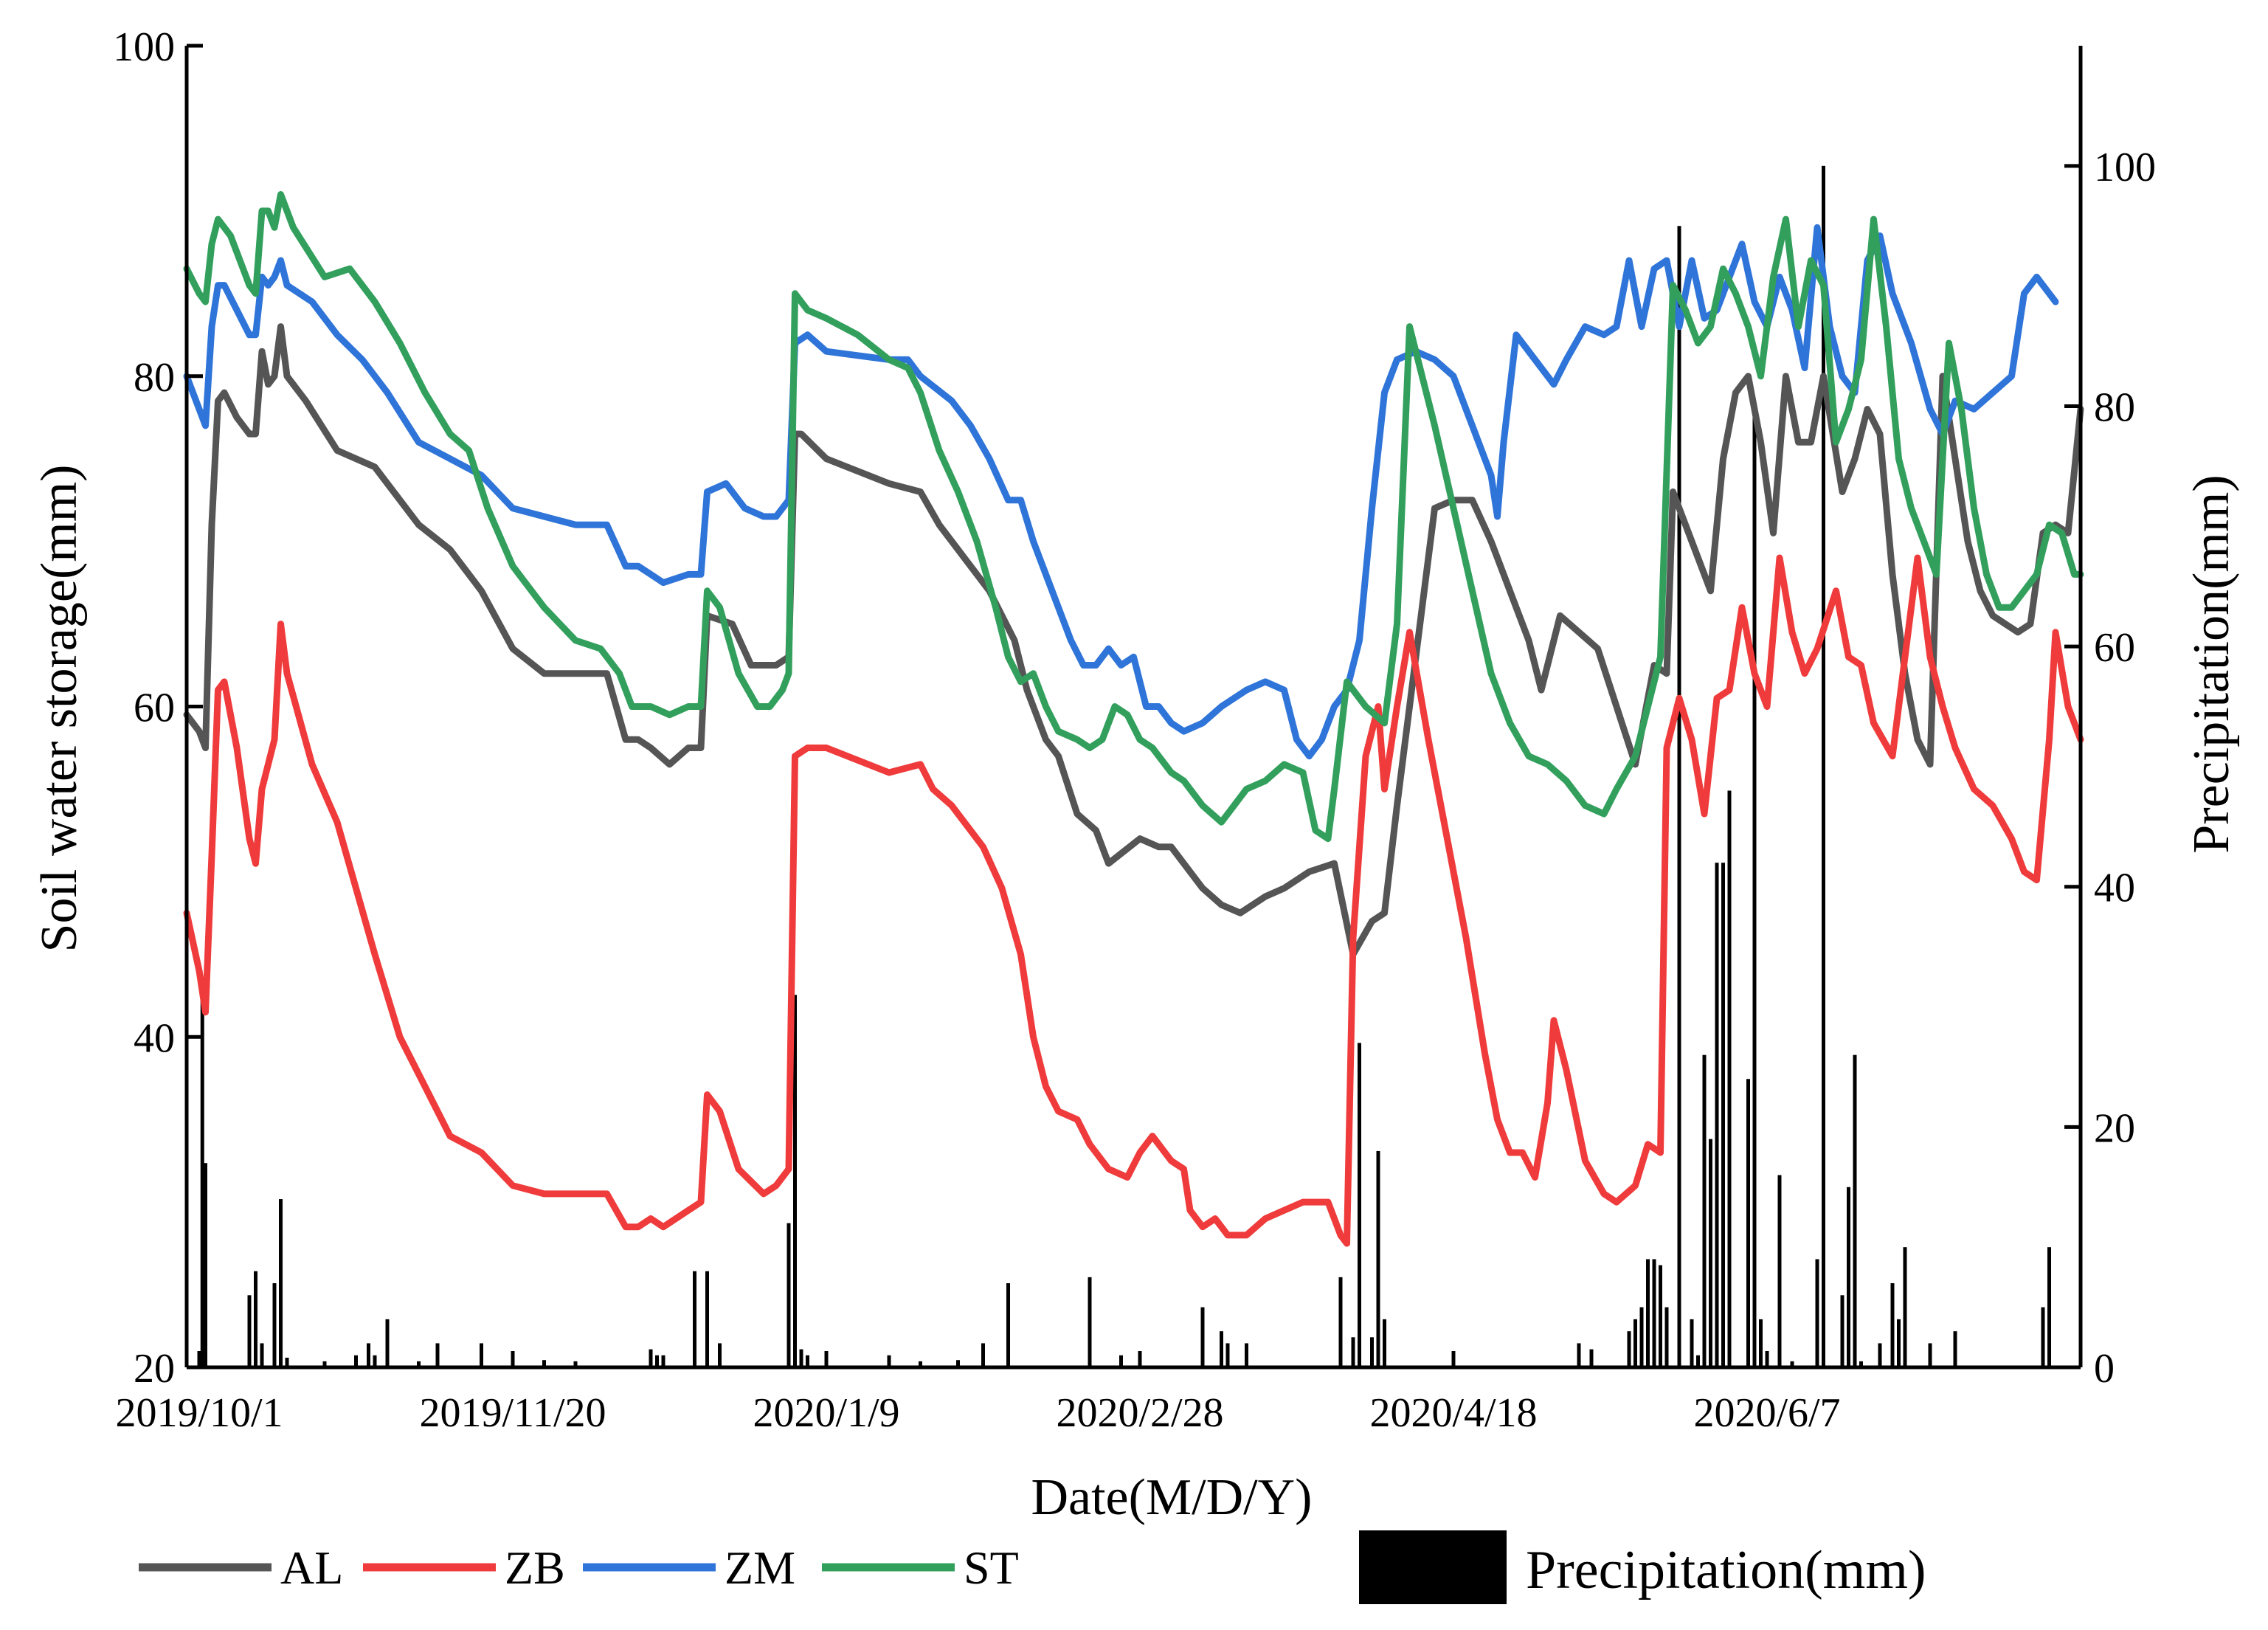  I want to click on y-left-tick-label-100: 100, so click(144, 47).